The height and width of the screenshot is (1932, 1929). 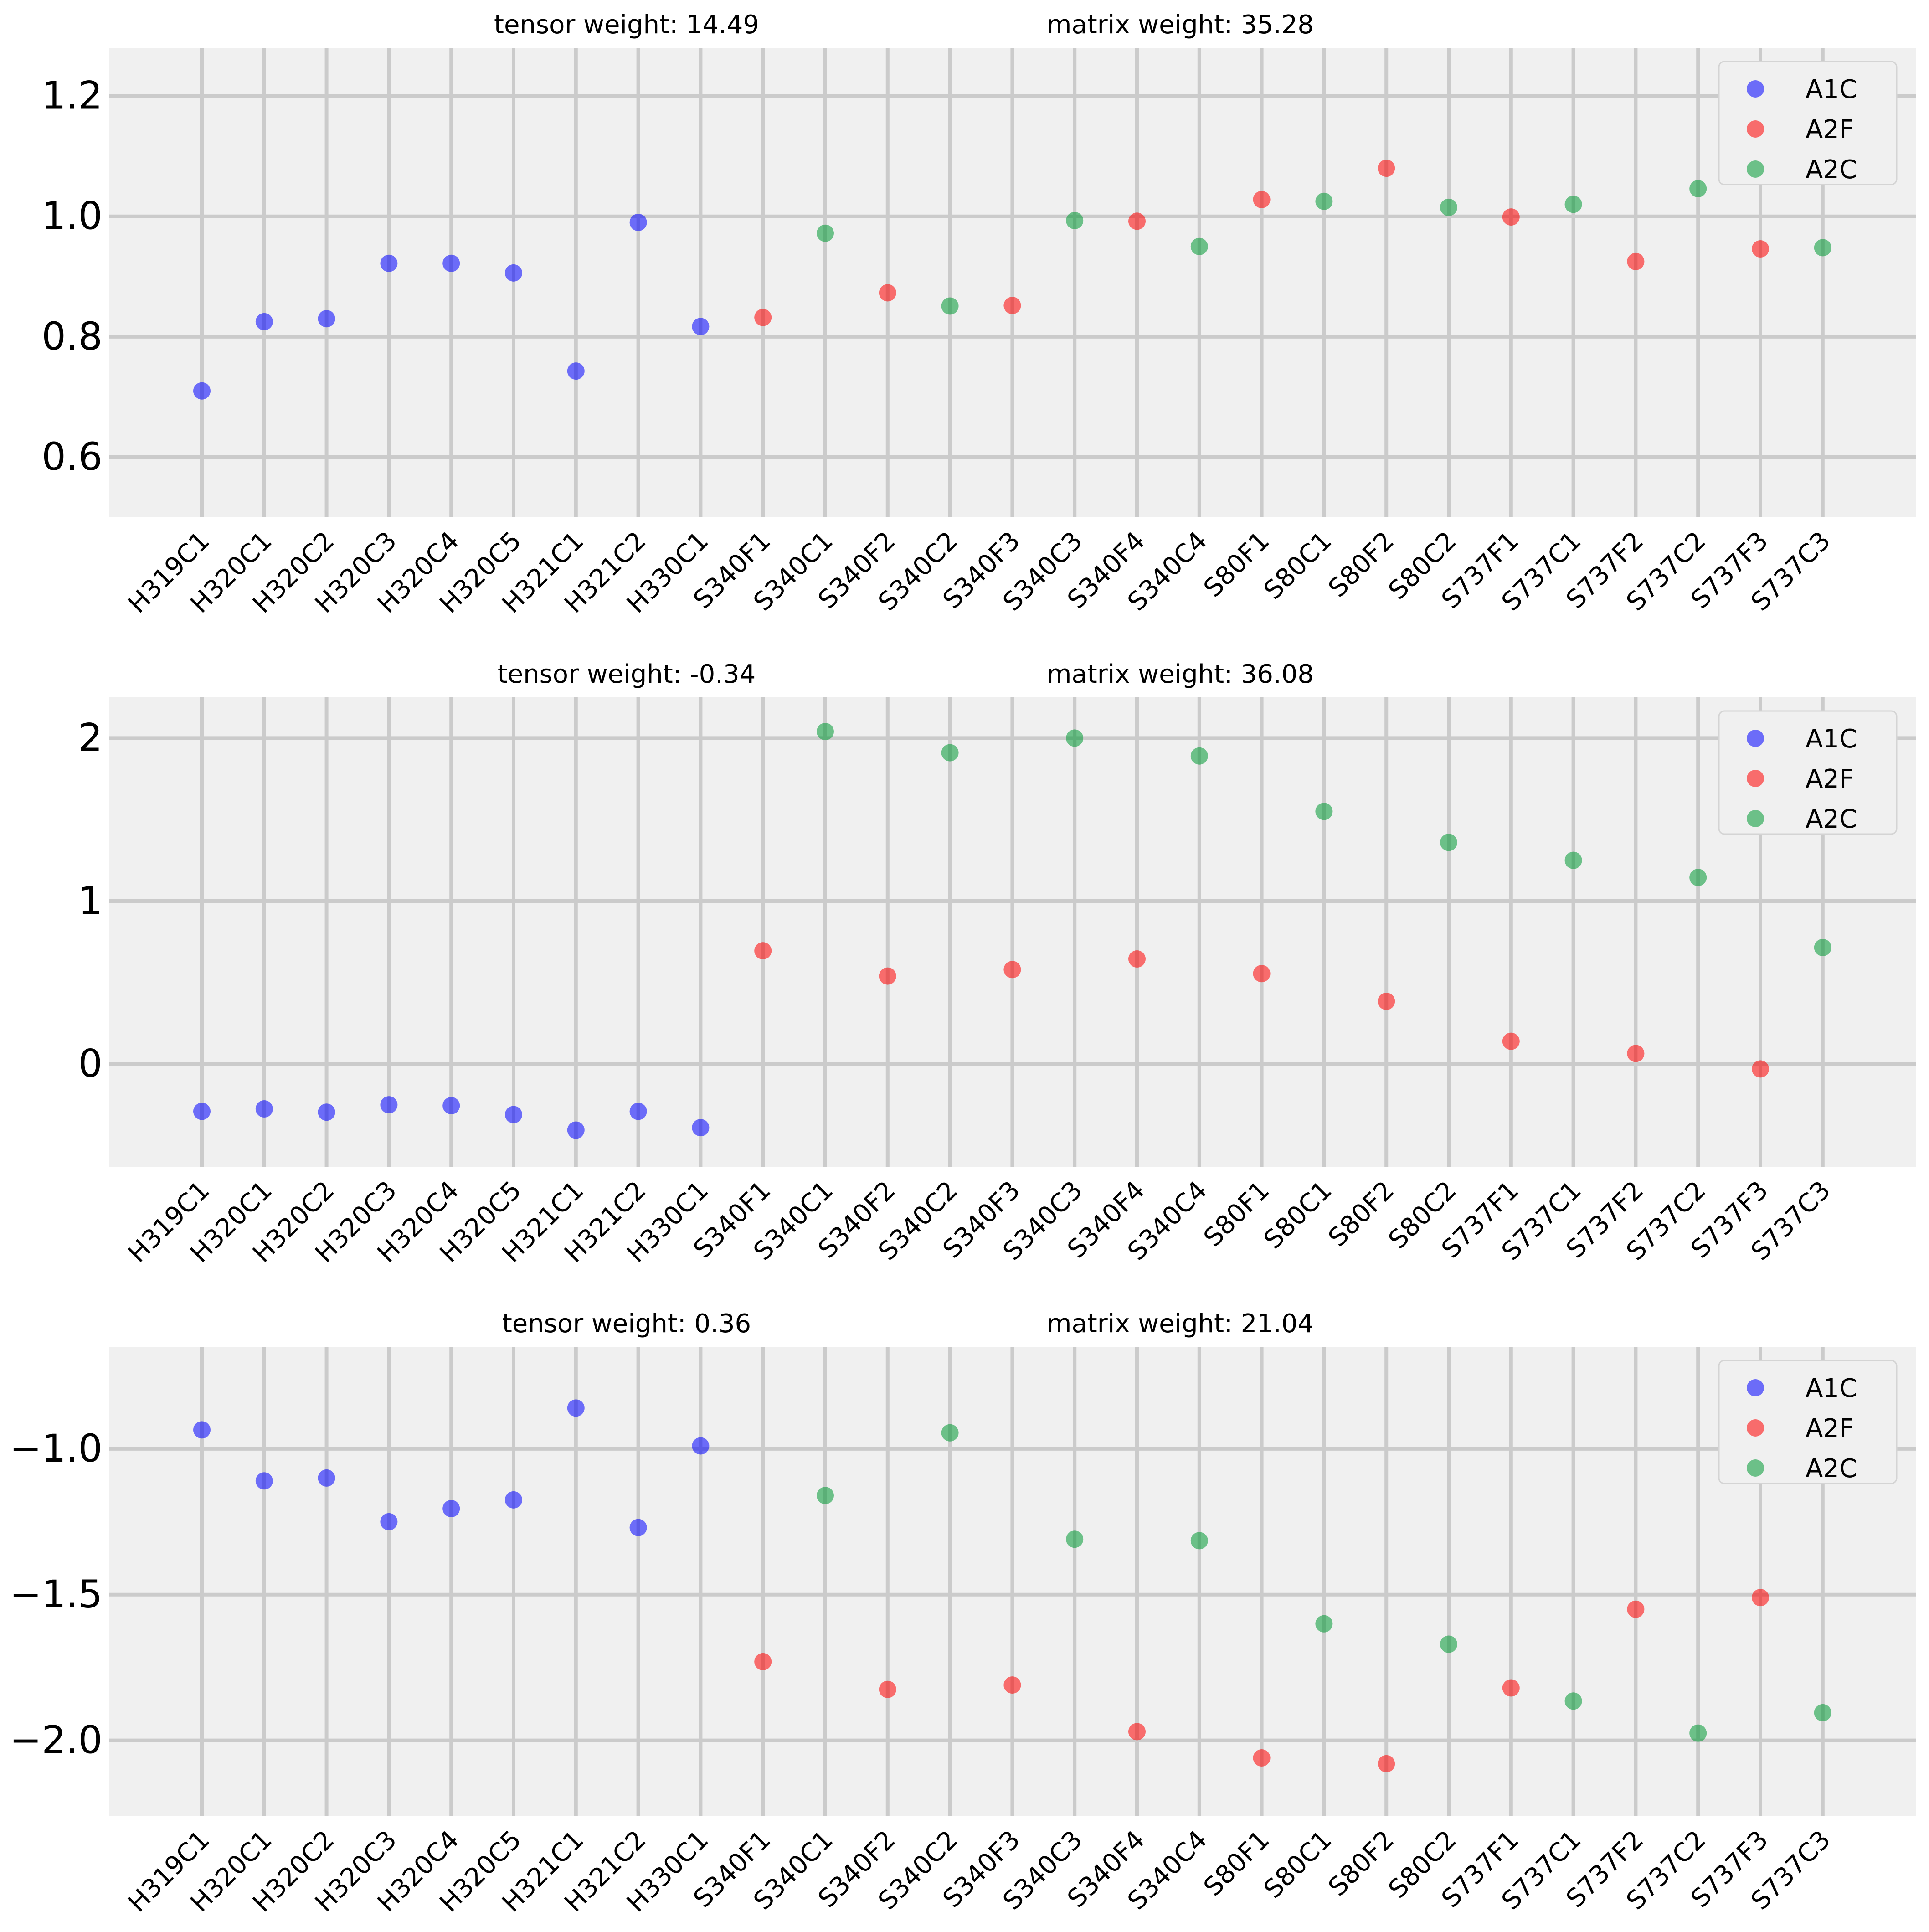 I want to click on y-tick-label: −2.0, so click(x=56, y=1740).